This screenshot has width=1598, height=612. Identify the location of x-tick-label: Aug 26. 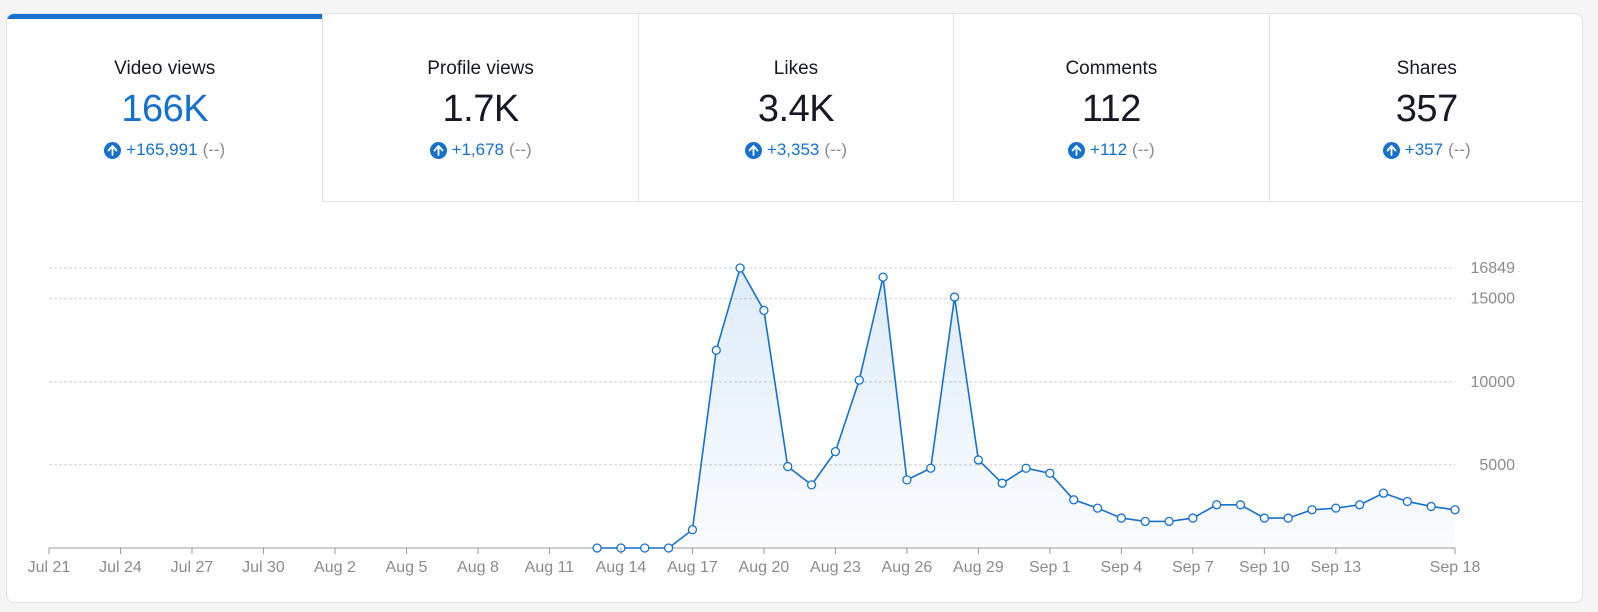
(907, 567).